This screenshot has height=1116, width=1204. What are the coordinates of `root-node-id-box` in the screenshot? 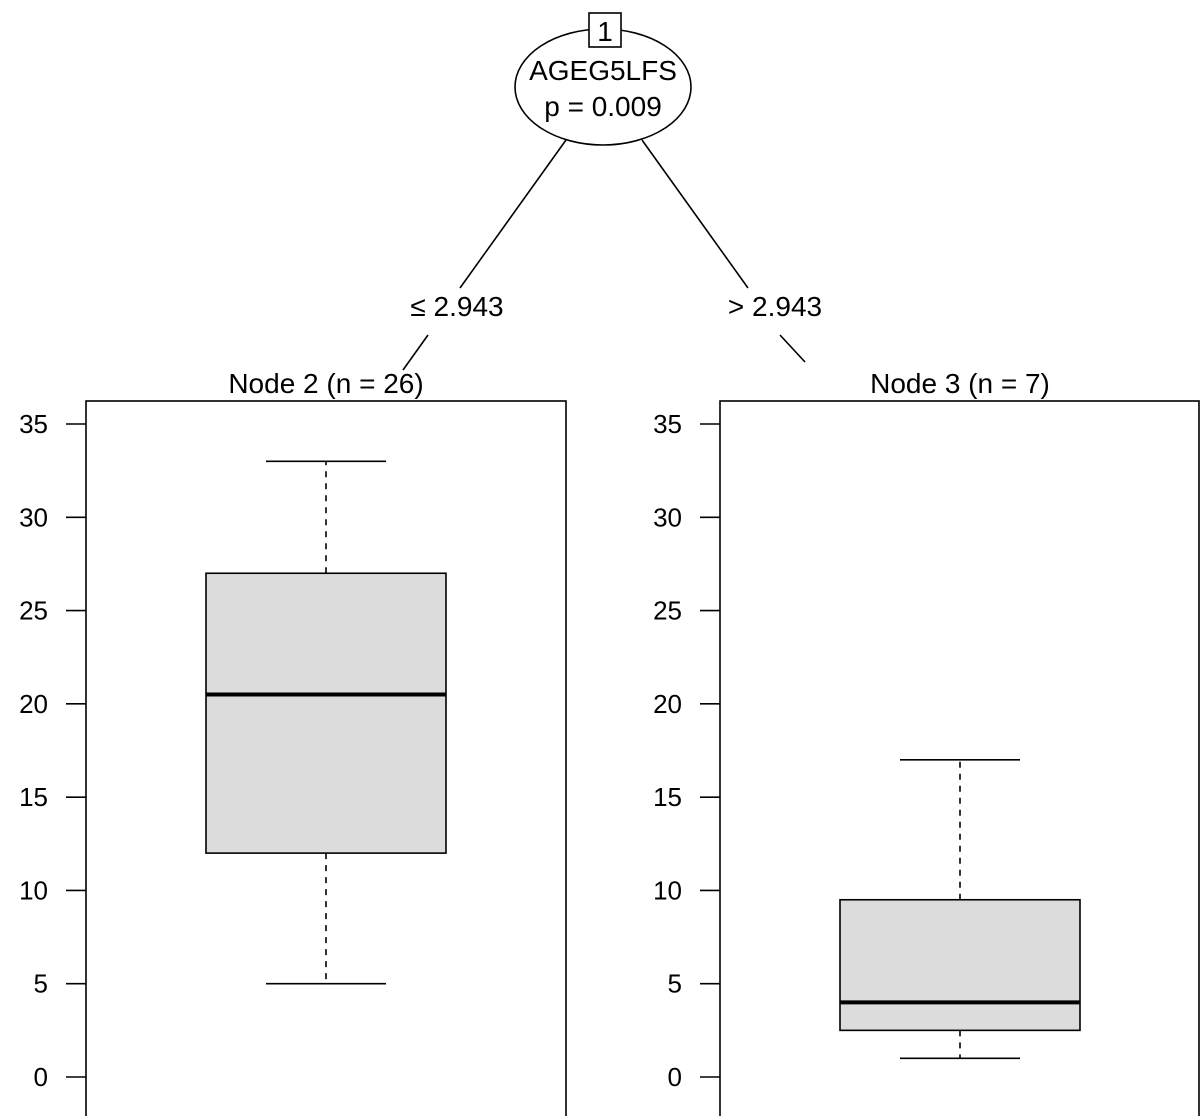 It's located at (605, 30).